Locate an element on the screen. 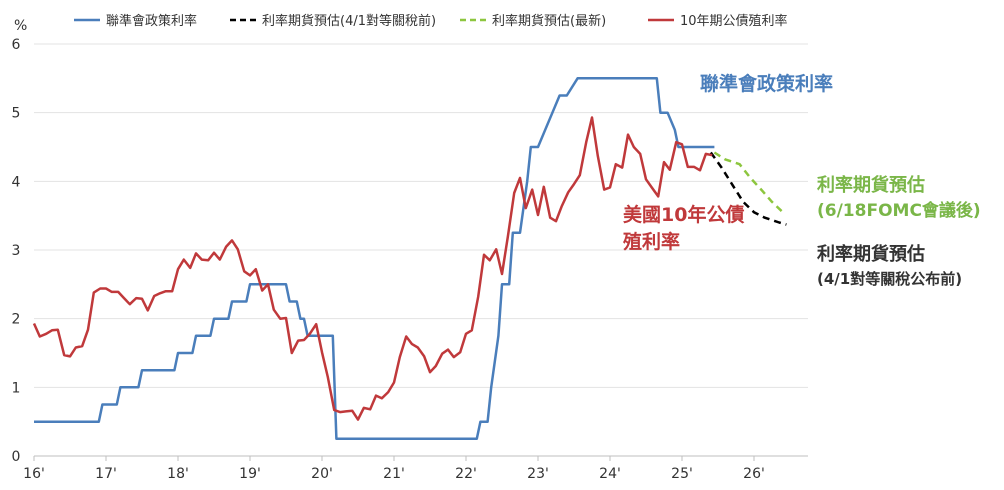 The height and width of the screenshot is (490, 1004). x-tick-label: 23' is located at coordinates (538, 474).